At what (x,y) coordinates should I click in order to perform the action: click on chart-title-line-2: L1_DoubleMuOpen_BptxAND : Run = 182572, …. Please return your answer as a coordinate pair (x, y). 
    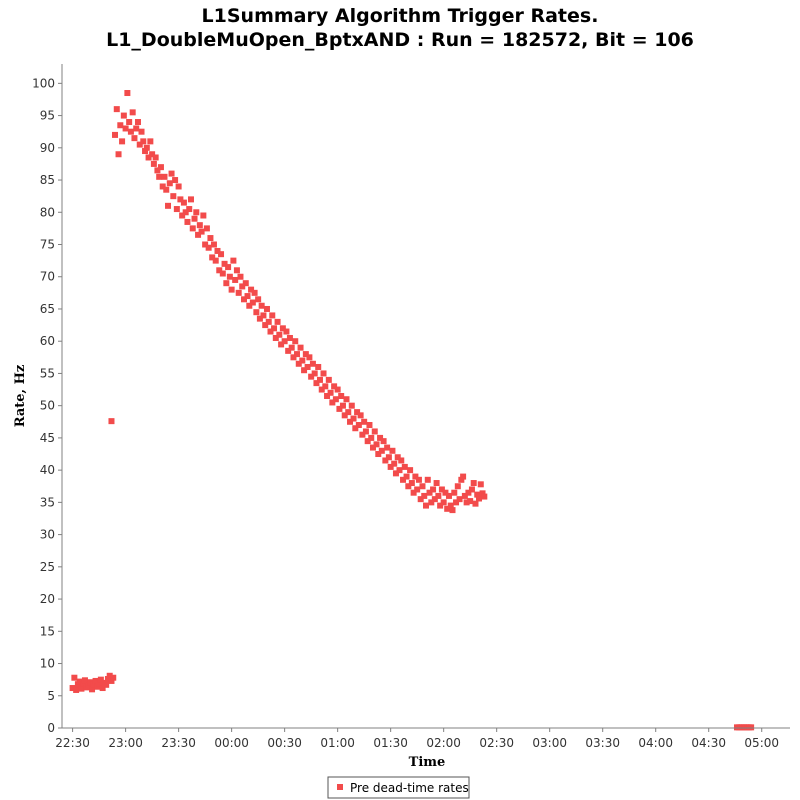
    Looking at the image, I should click on (400, 40).